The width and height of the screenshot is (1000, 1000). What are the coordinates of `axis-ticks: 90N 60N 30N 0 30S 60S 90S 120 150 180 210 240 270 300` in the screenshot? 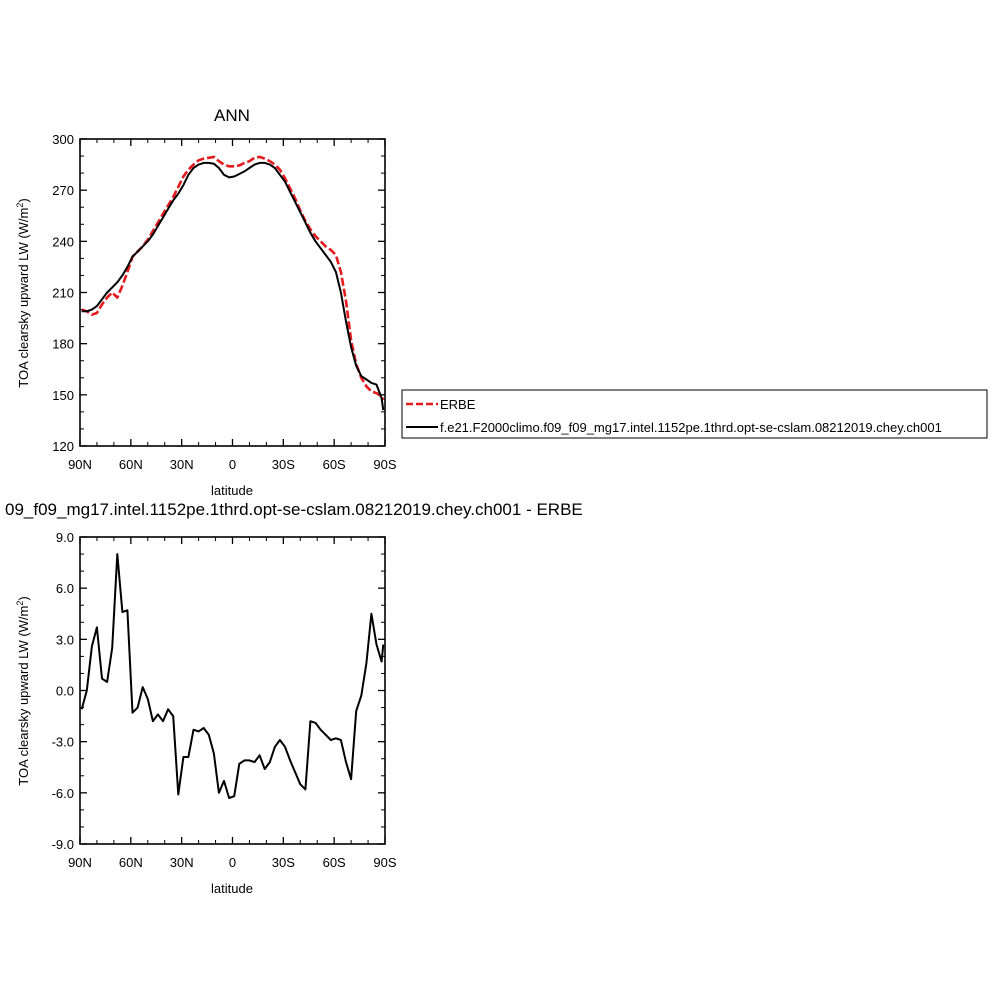 It's located at (224, 302).